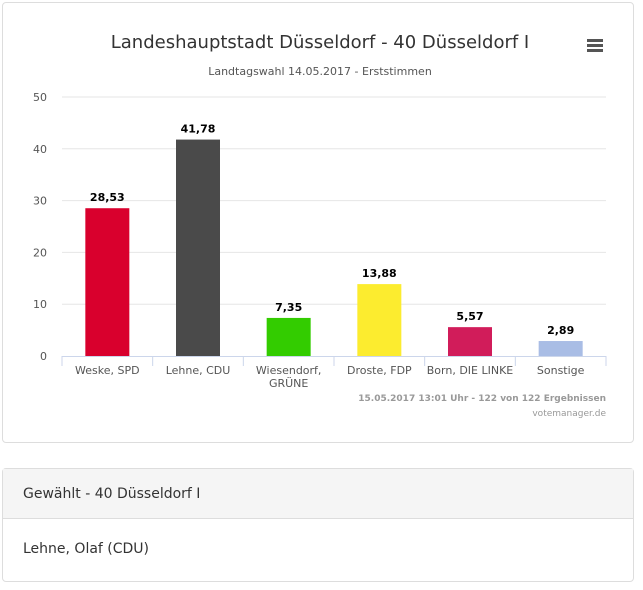  What do you see at coordinates (379, 370) in the screenshot?
I see `x-tick-label: Droste, FDP` at bounding box center [379, 370].